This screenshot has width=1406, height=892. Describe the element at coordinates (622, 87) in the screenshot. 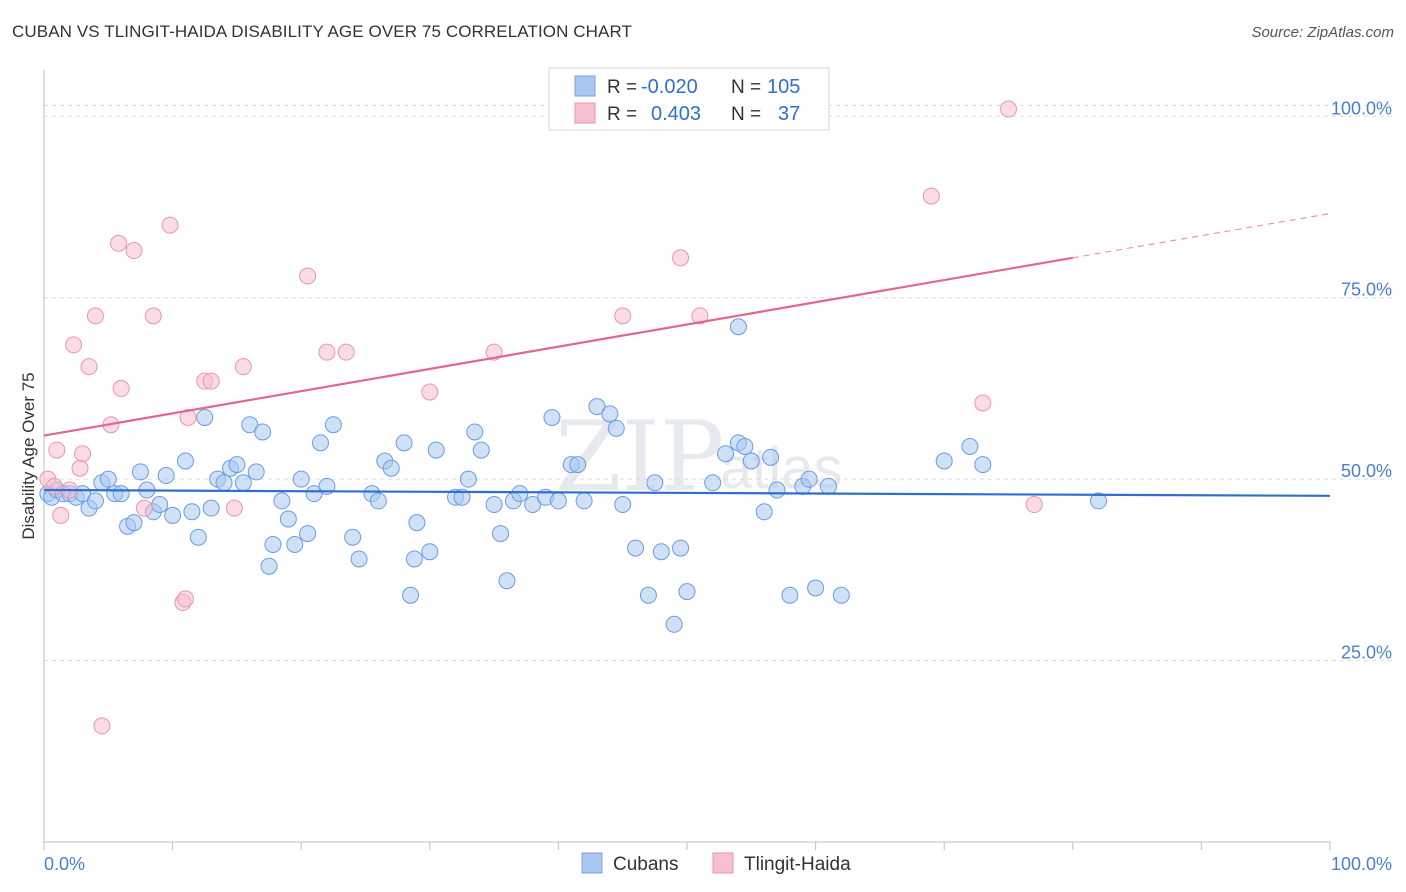

I see `legend-r-label-1: R =` at that location.